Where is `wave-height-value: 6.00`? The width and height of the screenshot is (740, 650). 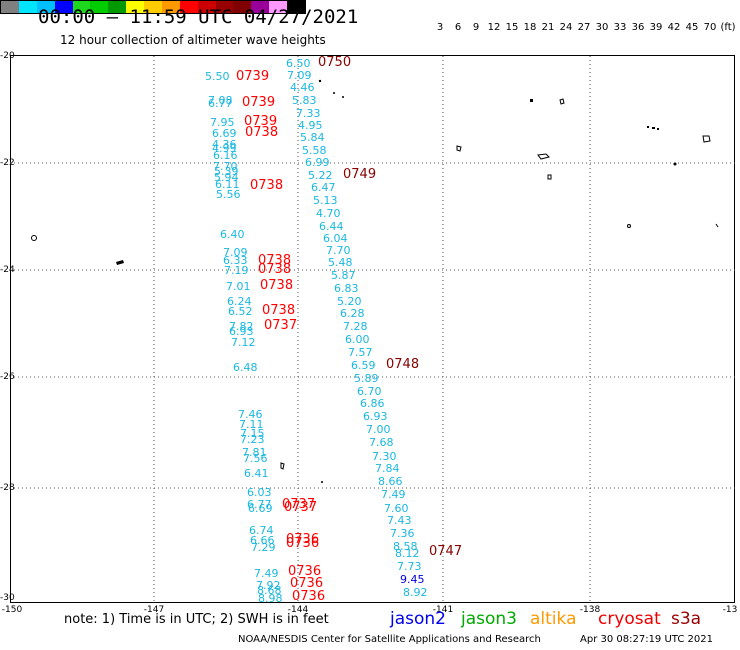
wave-height-value: 6.00 is located at coordinates (357, 339).